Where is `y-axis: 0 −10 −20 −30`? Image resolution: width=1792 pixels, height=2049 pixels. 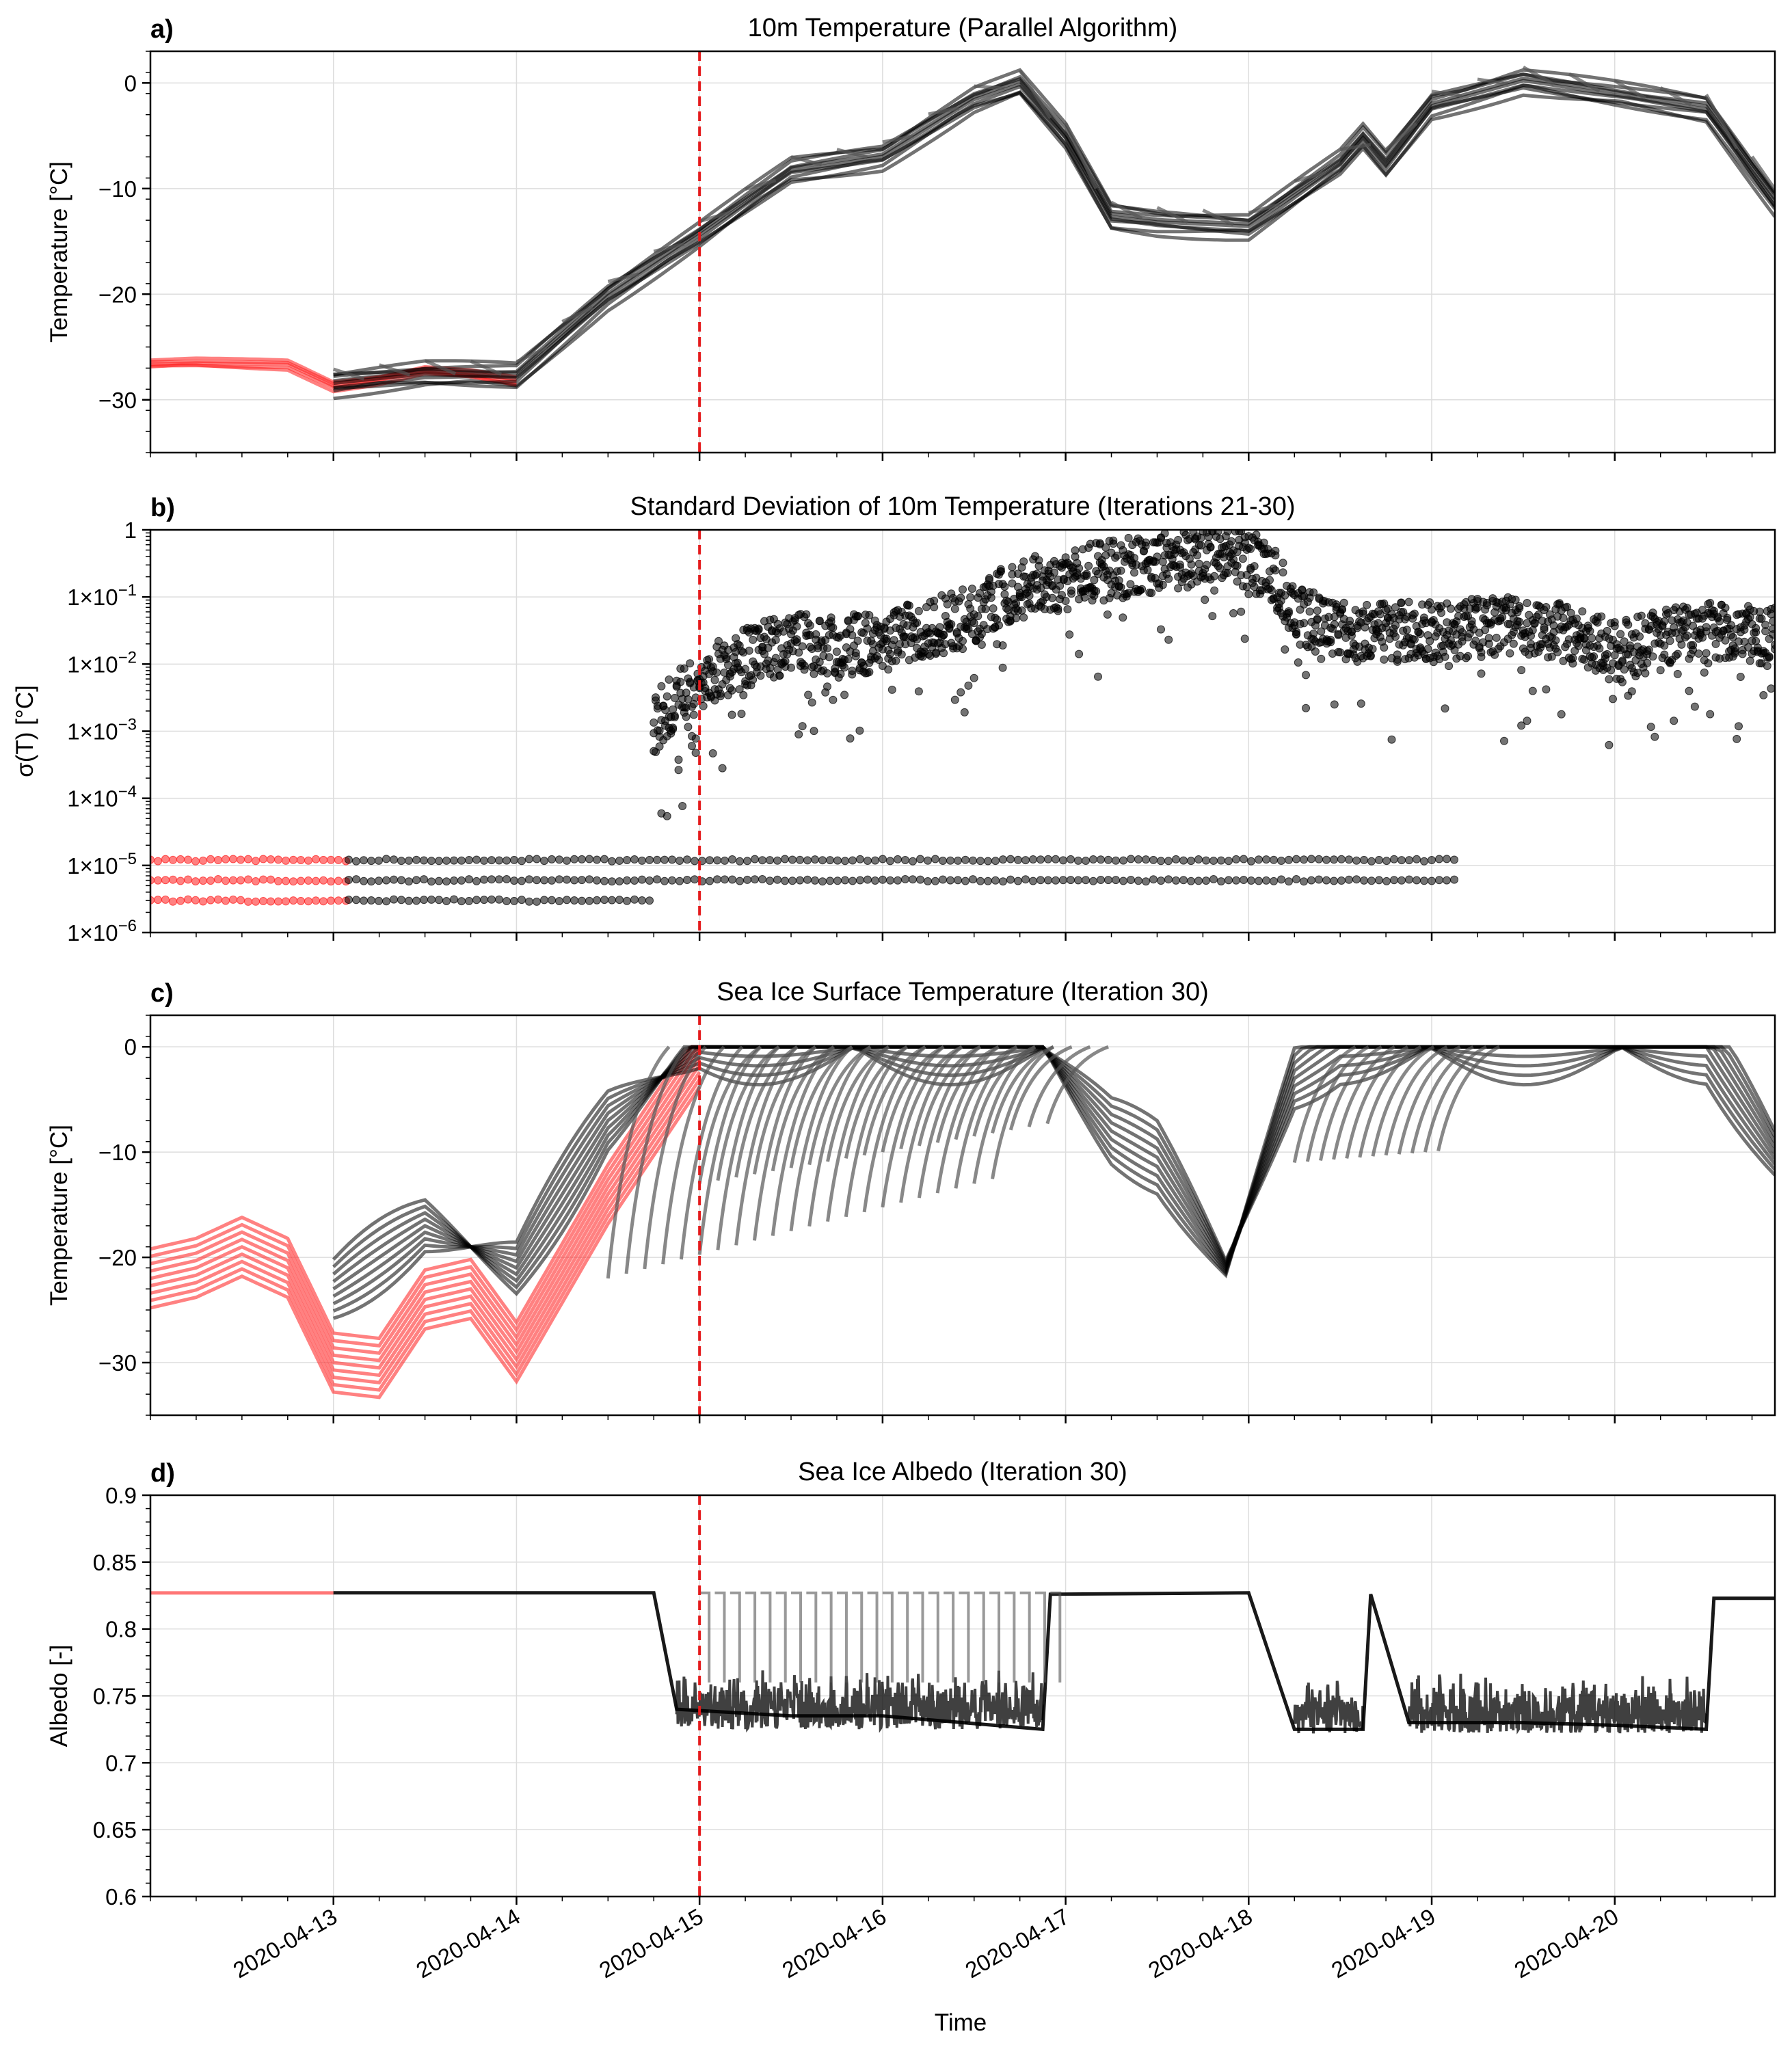
y-axis: 0 −10 −20 −30 is located at coordinates (124, 1215).